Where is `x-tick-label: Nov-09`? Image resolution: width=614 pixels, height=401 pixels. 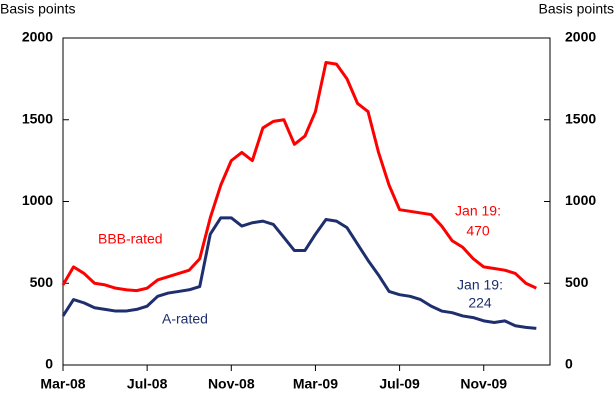
x-tick-label: Nov-09 is located at coordinates (483, 384).